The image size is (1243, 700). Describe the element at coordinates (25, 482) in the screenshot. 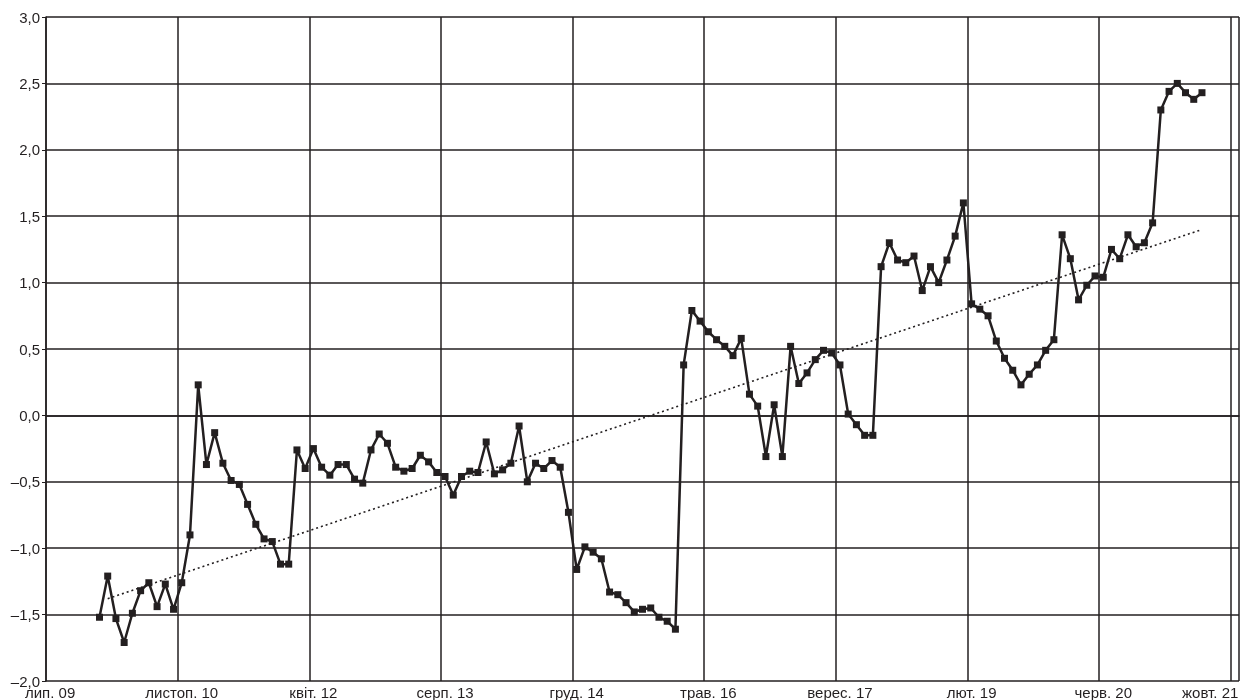

I see `y-tick-label: –0,5` at that location.